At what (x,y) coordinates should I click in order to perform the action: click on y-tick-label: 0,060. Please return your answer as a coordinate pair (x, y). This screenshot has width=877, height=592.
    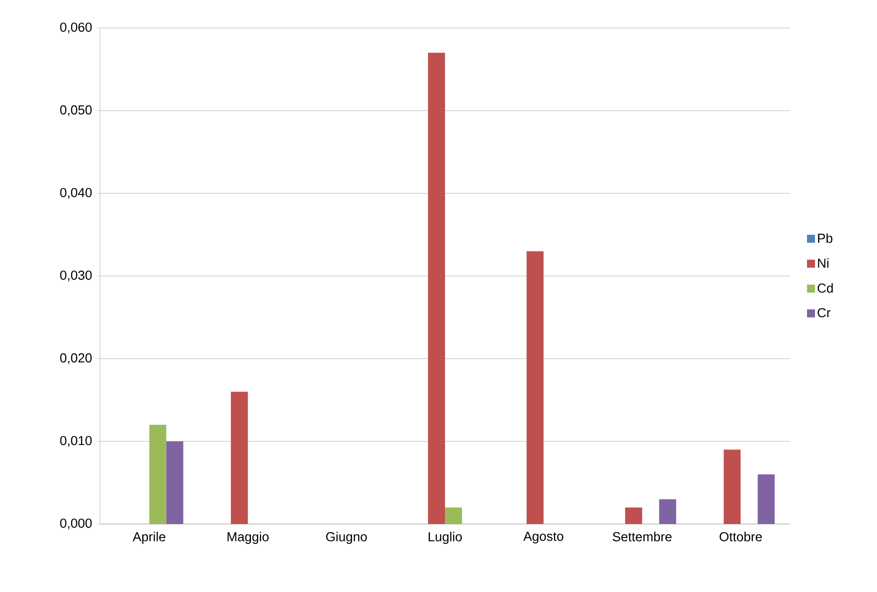
    Looking at the image, I should click on (76, 28).